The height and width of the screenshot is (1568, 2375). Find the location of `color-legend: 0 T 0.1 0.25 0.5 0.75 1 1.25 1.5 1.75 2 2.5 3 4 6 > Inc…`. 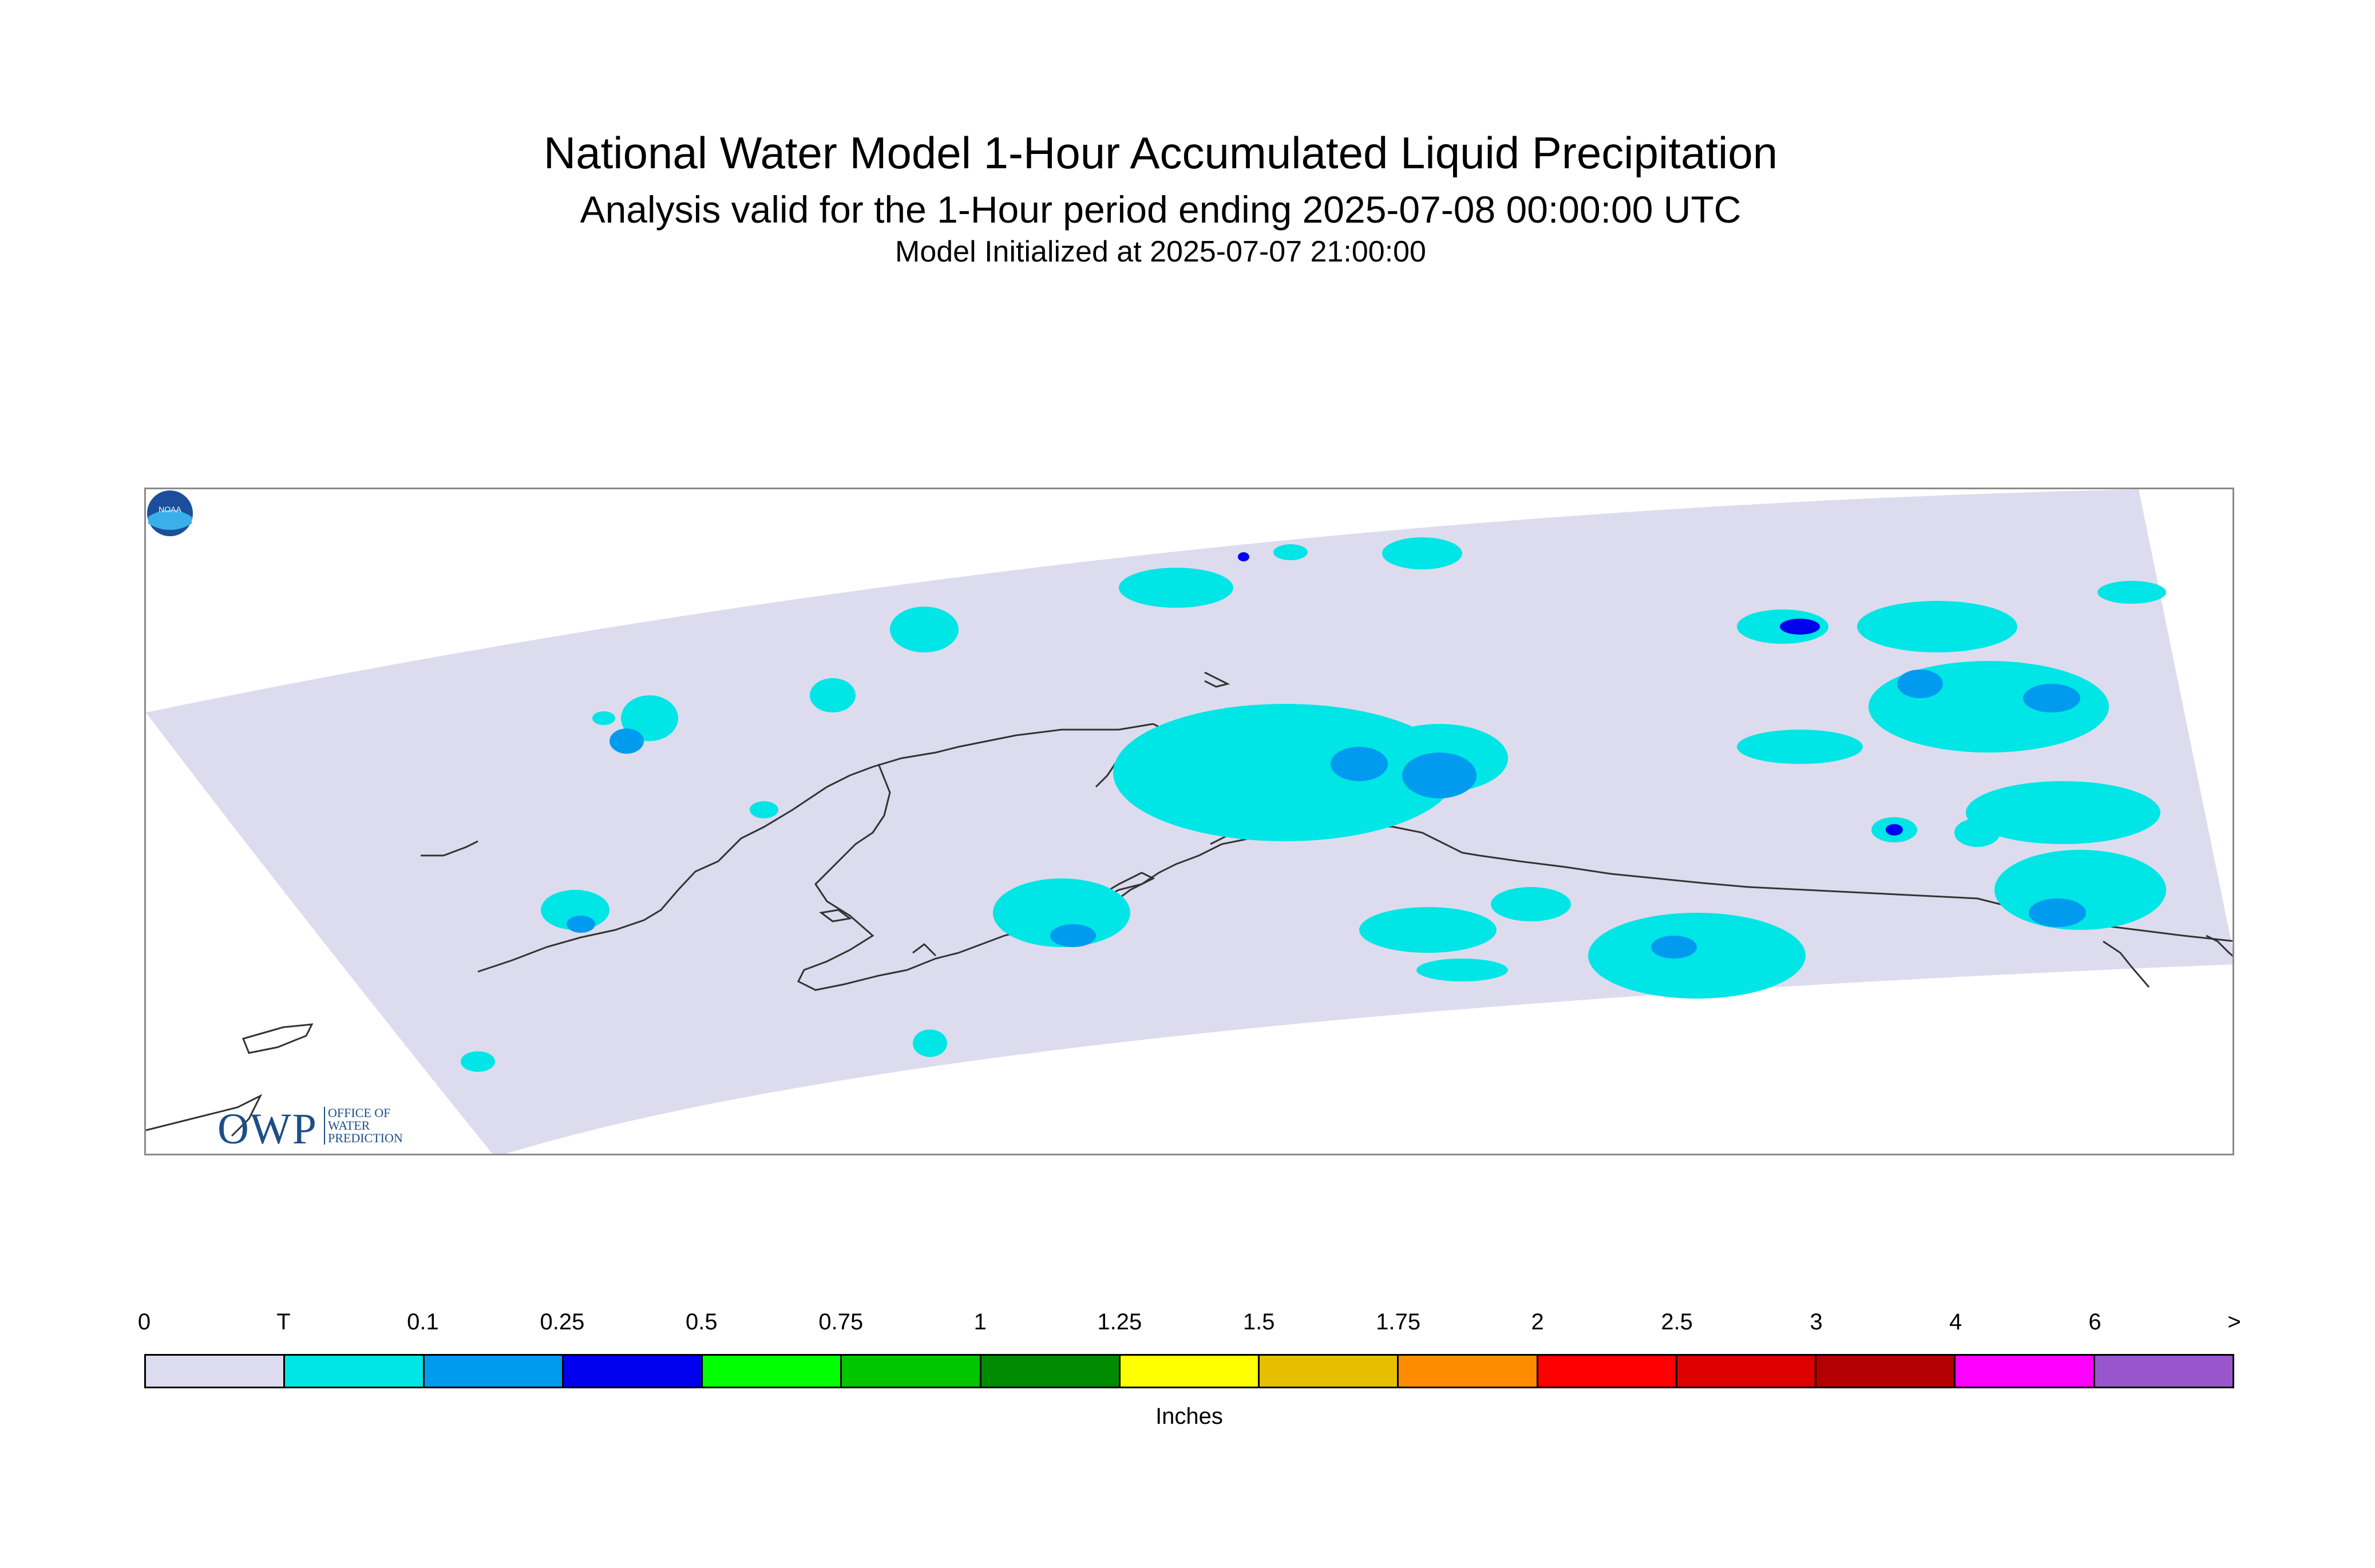

color-legend: 0 T 0.1 0.25 0.5 0.75 1 1.25 1.5 1.75 2 2.5 3 4 6 > Inc… is located at coordinates (1189, 1369).